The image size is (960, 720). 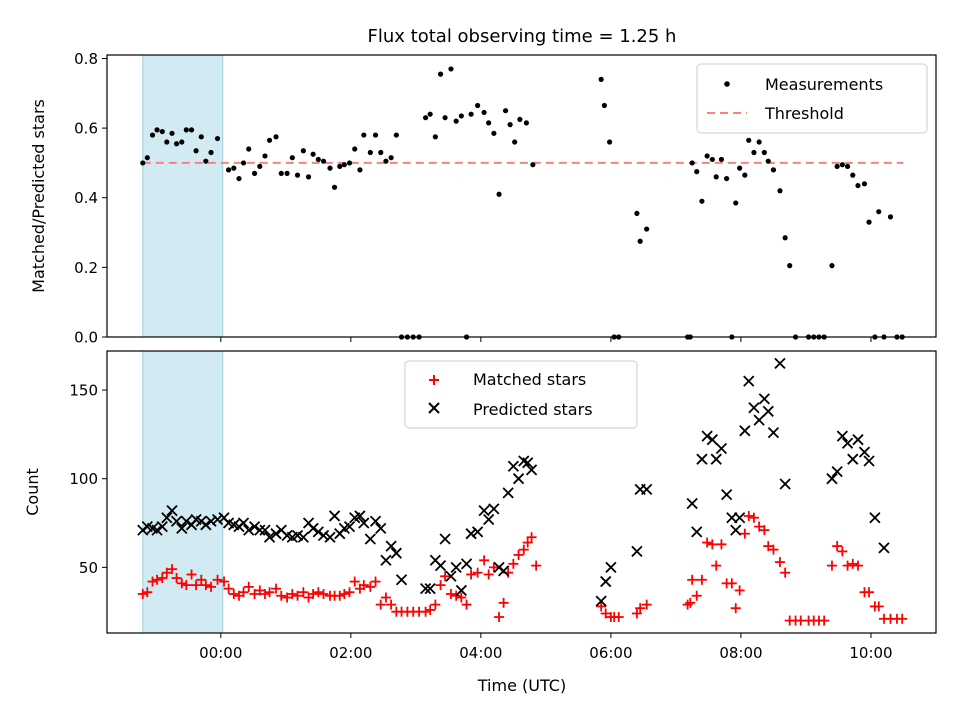 I want to click on y-tick-label: 0.8, so click(x=86, y=59).